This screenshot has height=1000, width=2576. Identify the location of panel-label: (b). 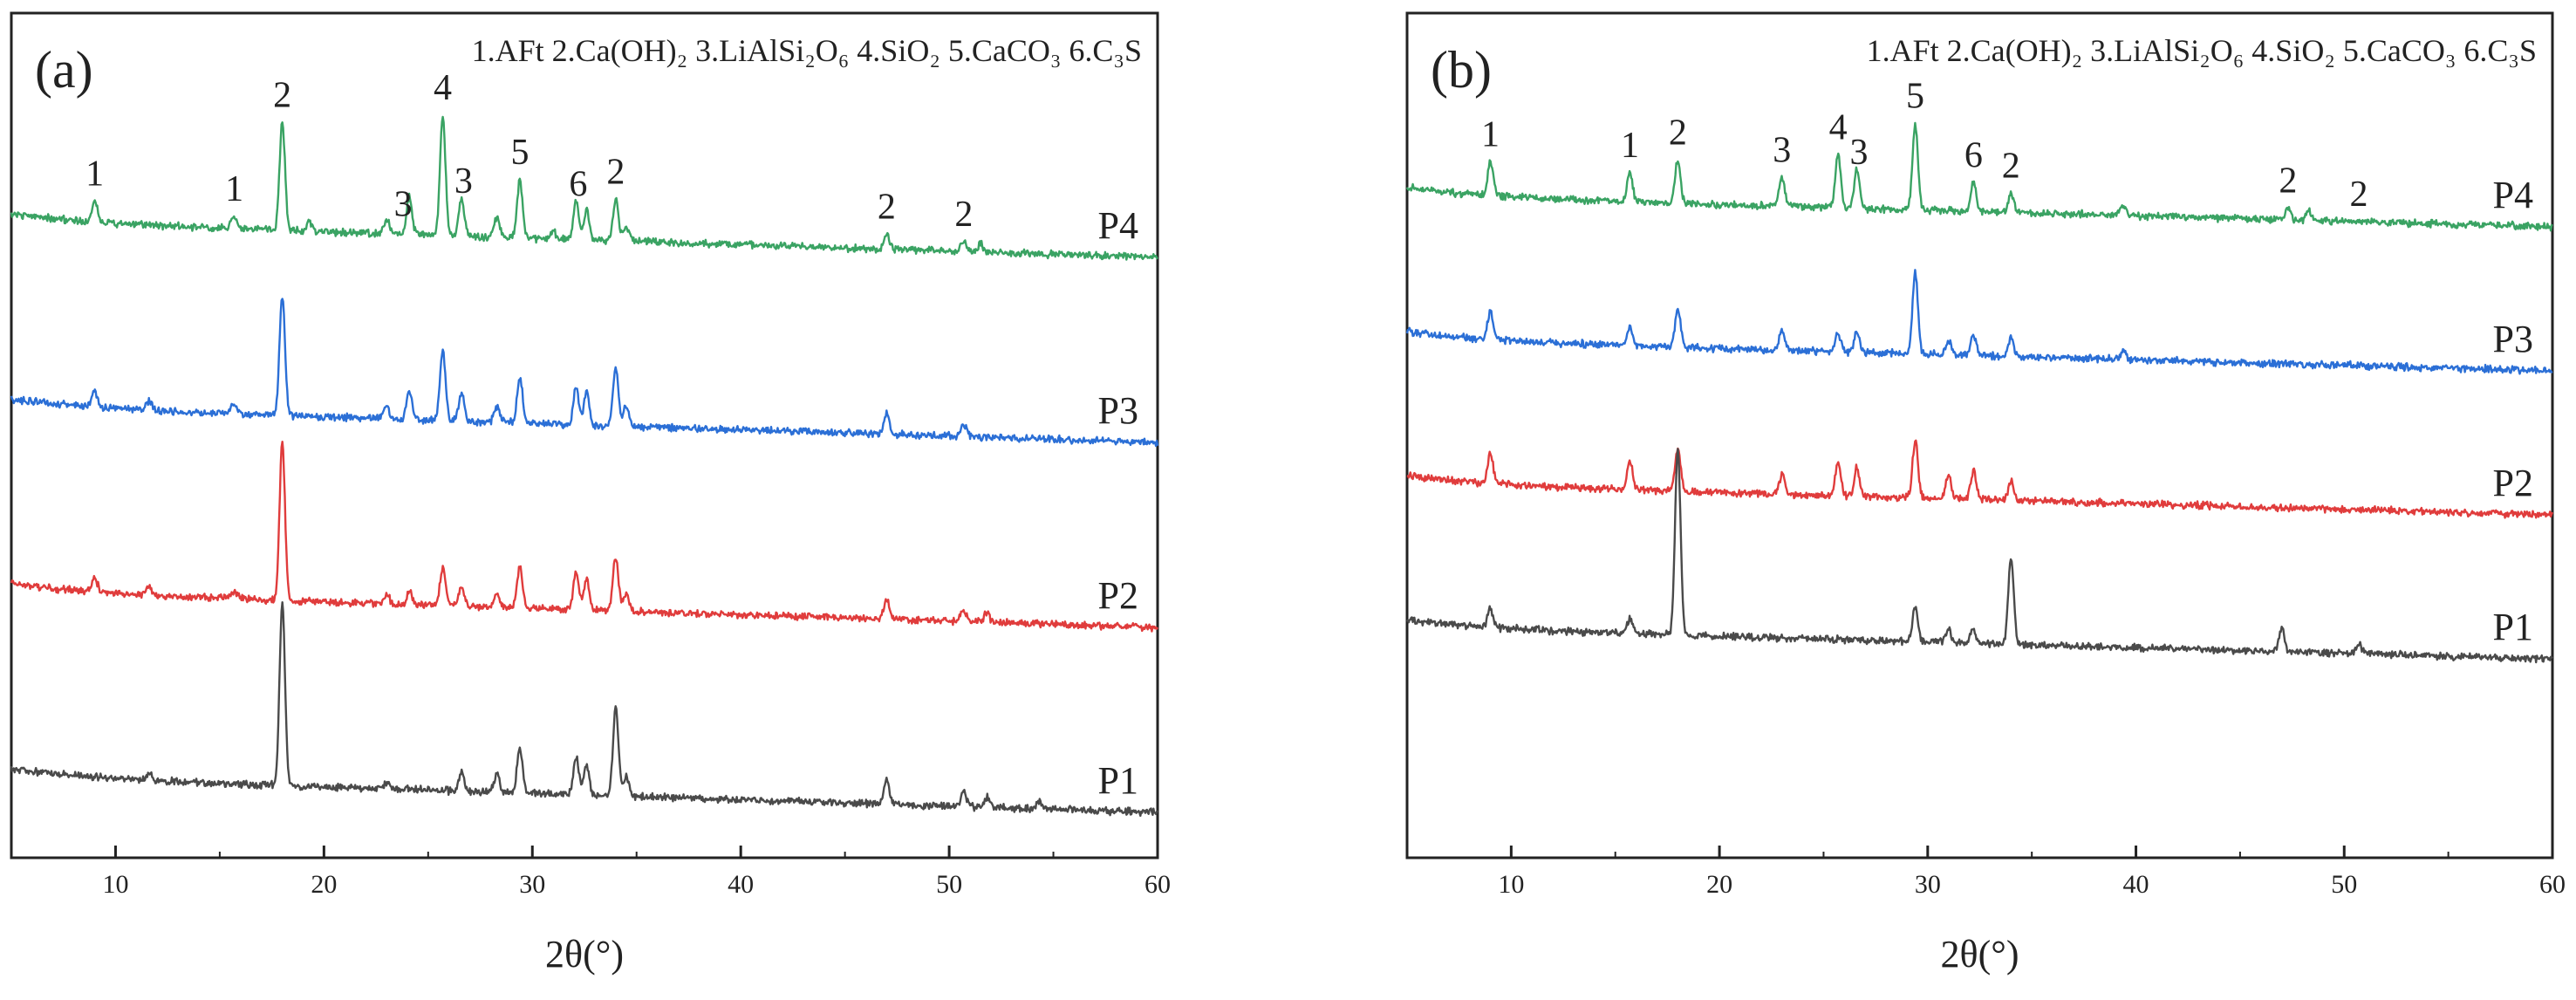
(1461, 70).